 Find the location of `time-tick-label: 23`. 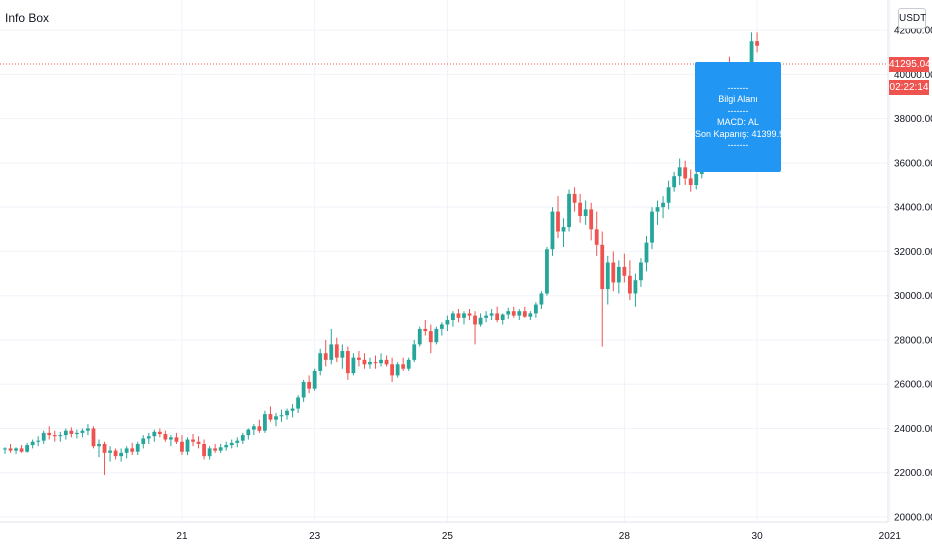

time-tick-label: 23 is located at coordinates (315, 536).